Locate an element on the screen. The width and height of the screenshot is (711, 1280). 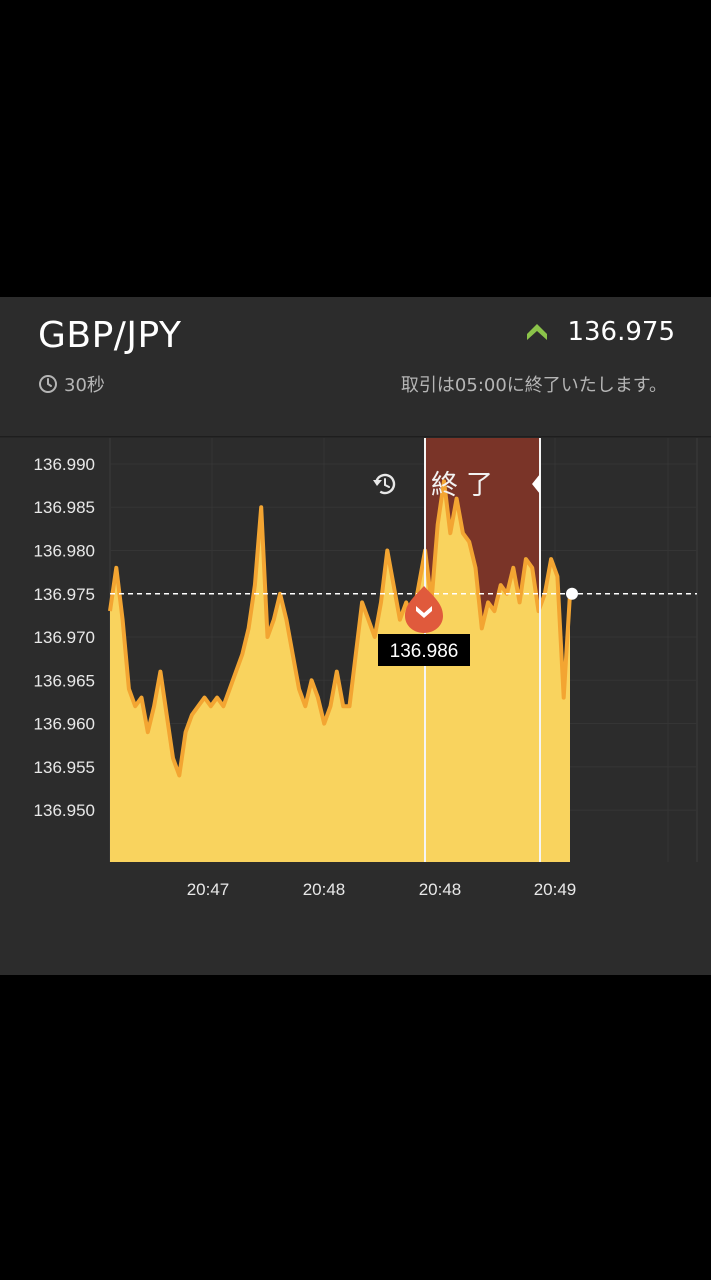
y-tick-label: 136.985 is located at coordinates (64, 507).